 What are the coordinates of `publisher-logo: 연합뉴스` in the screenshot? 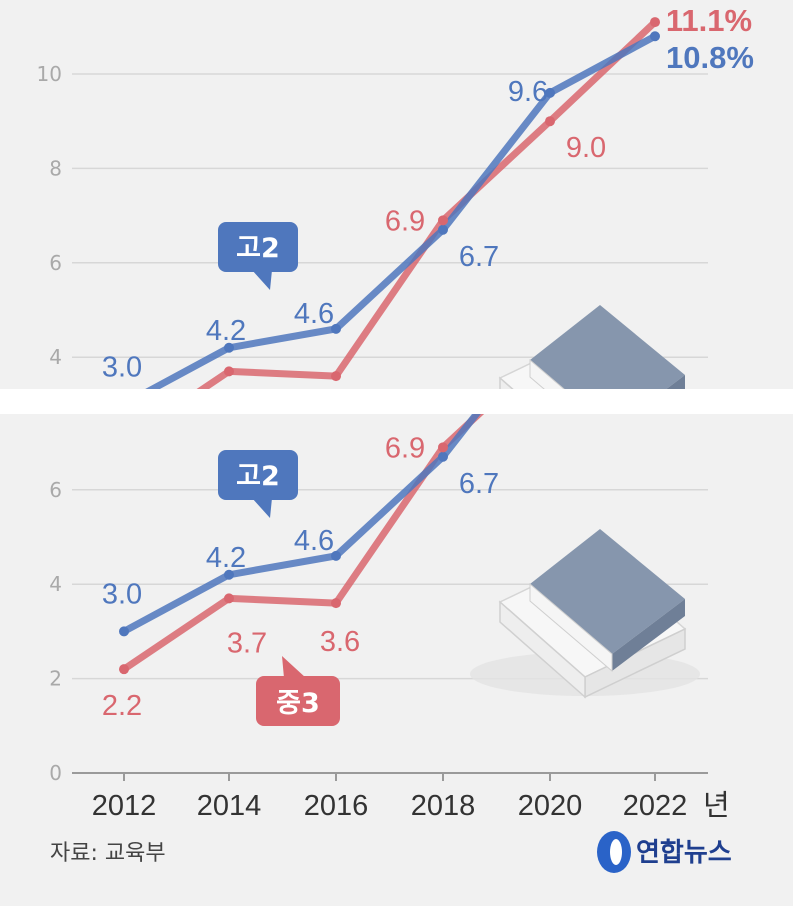 It's located at (664, 852).